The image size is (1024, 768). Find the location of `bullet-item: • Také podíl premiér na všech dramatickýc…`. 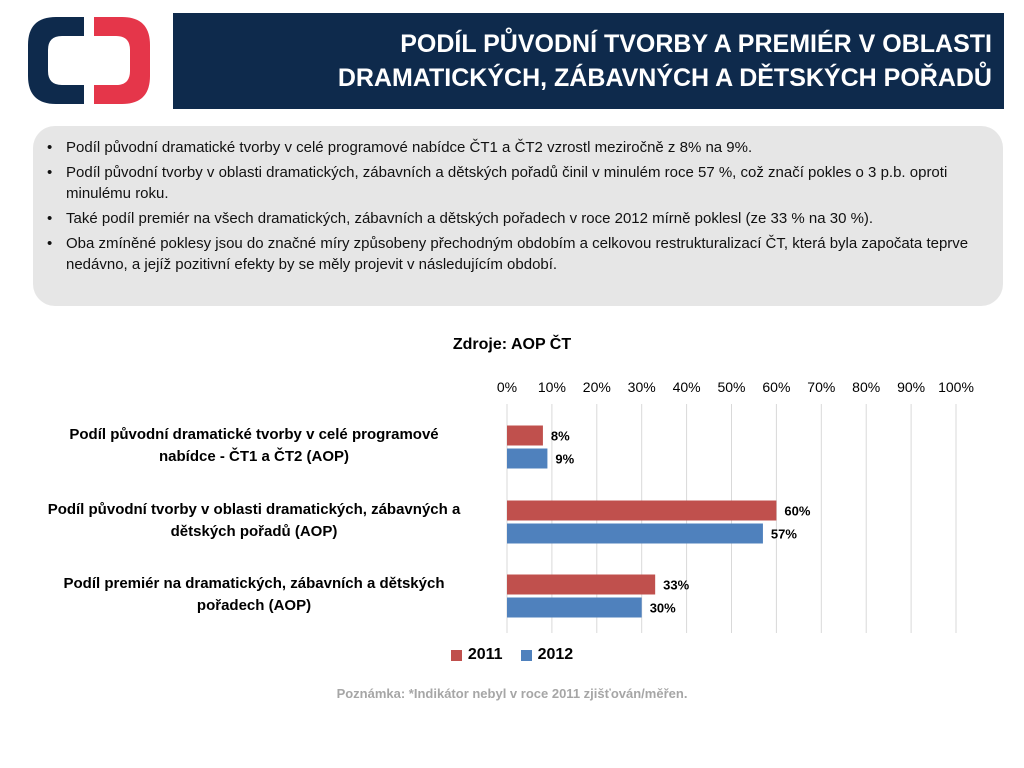

bullet-item: • Také podíl premiér na všech dramatickýc… is located at coordinates (460, 218).